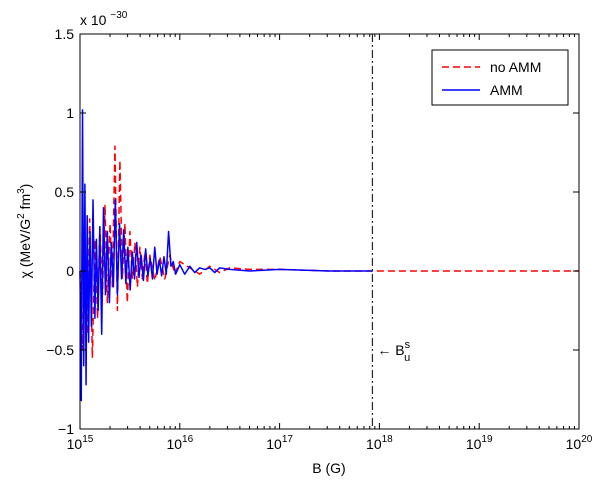 The image size is (599, 483). I want to click on x-tick-exponent: 18, so click(388, 439).